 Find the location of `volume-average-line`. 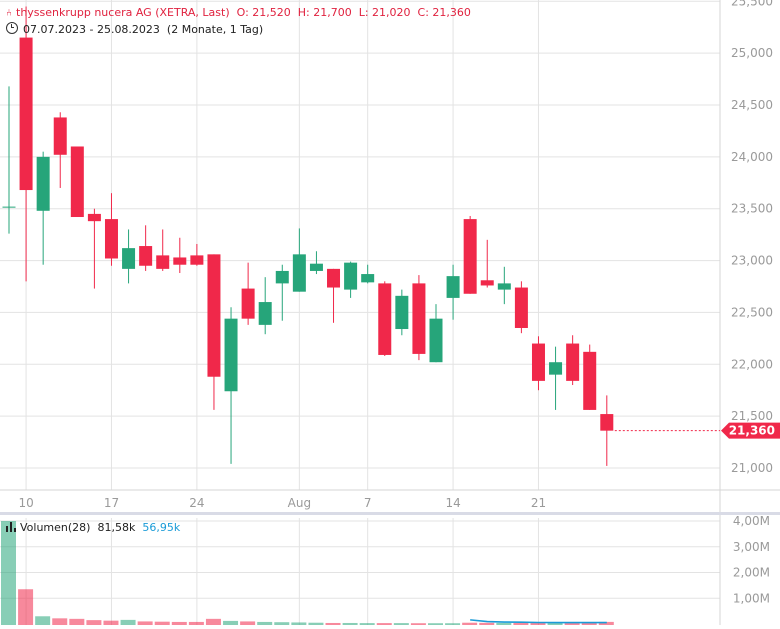

volume-average-line is located at coordinates (538, 621).